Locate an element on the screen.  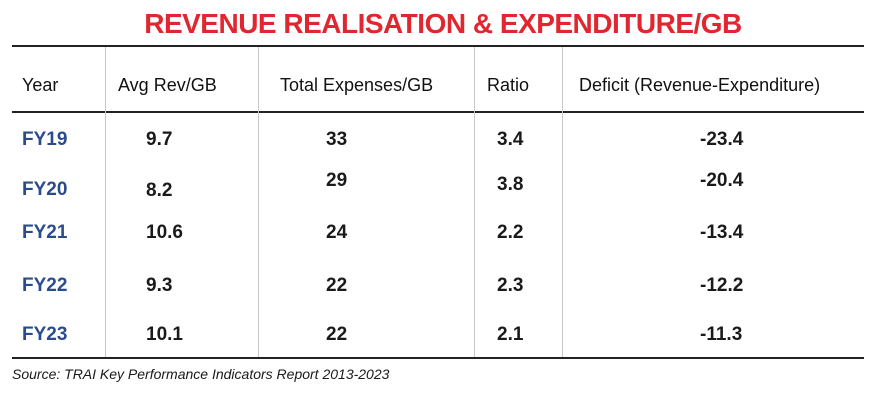
table-row-year: FY22 is located at coordinates (45, 285).